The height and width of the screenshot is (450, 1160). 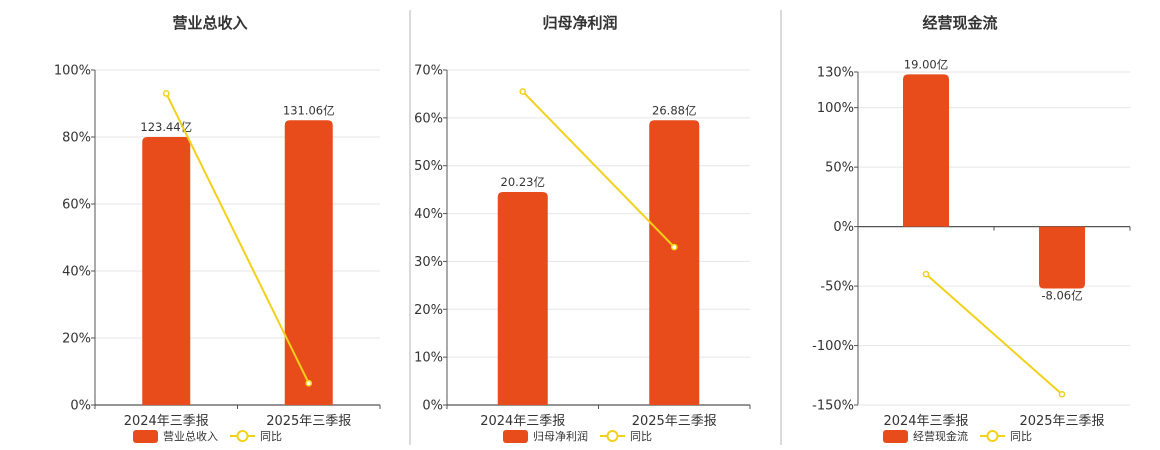 What do you see at coordinates (926, 64) in the screenshot?
I see `bar-data-label: 19.00亿` at bounding box center [926, 64].